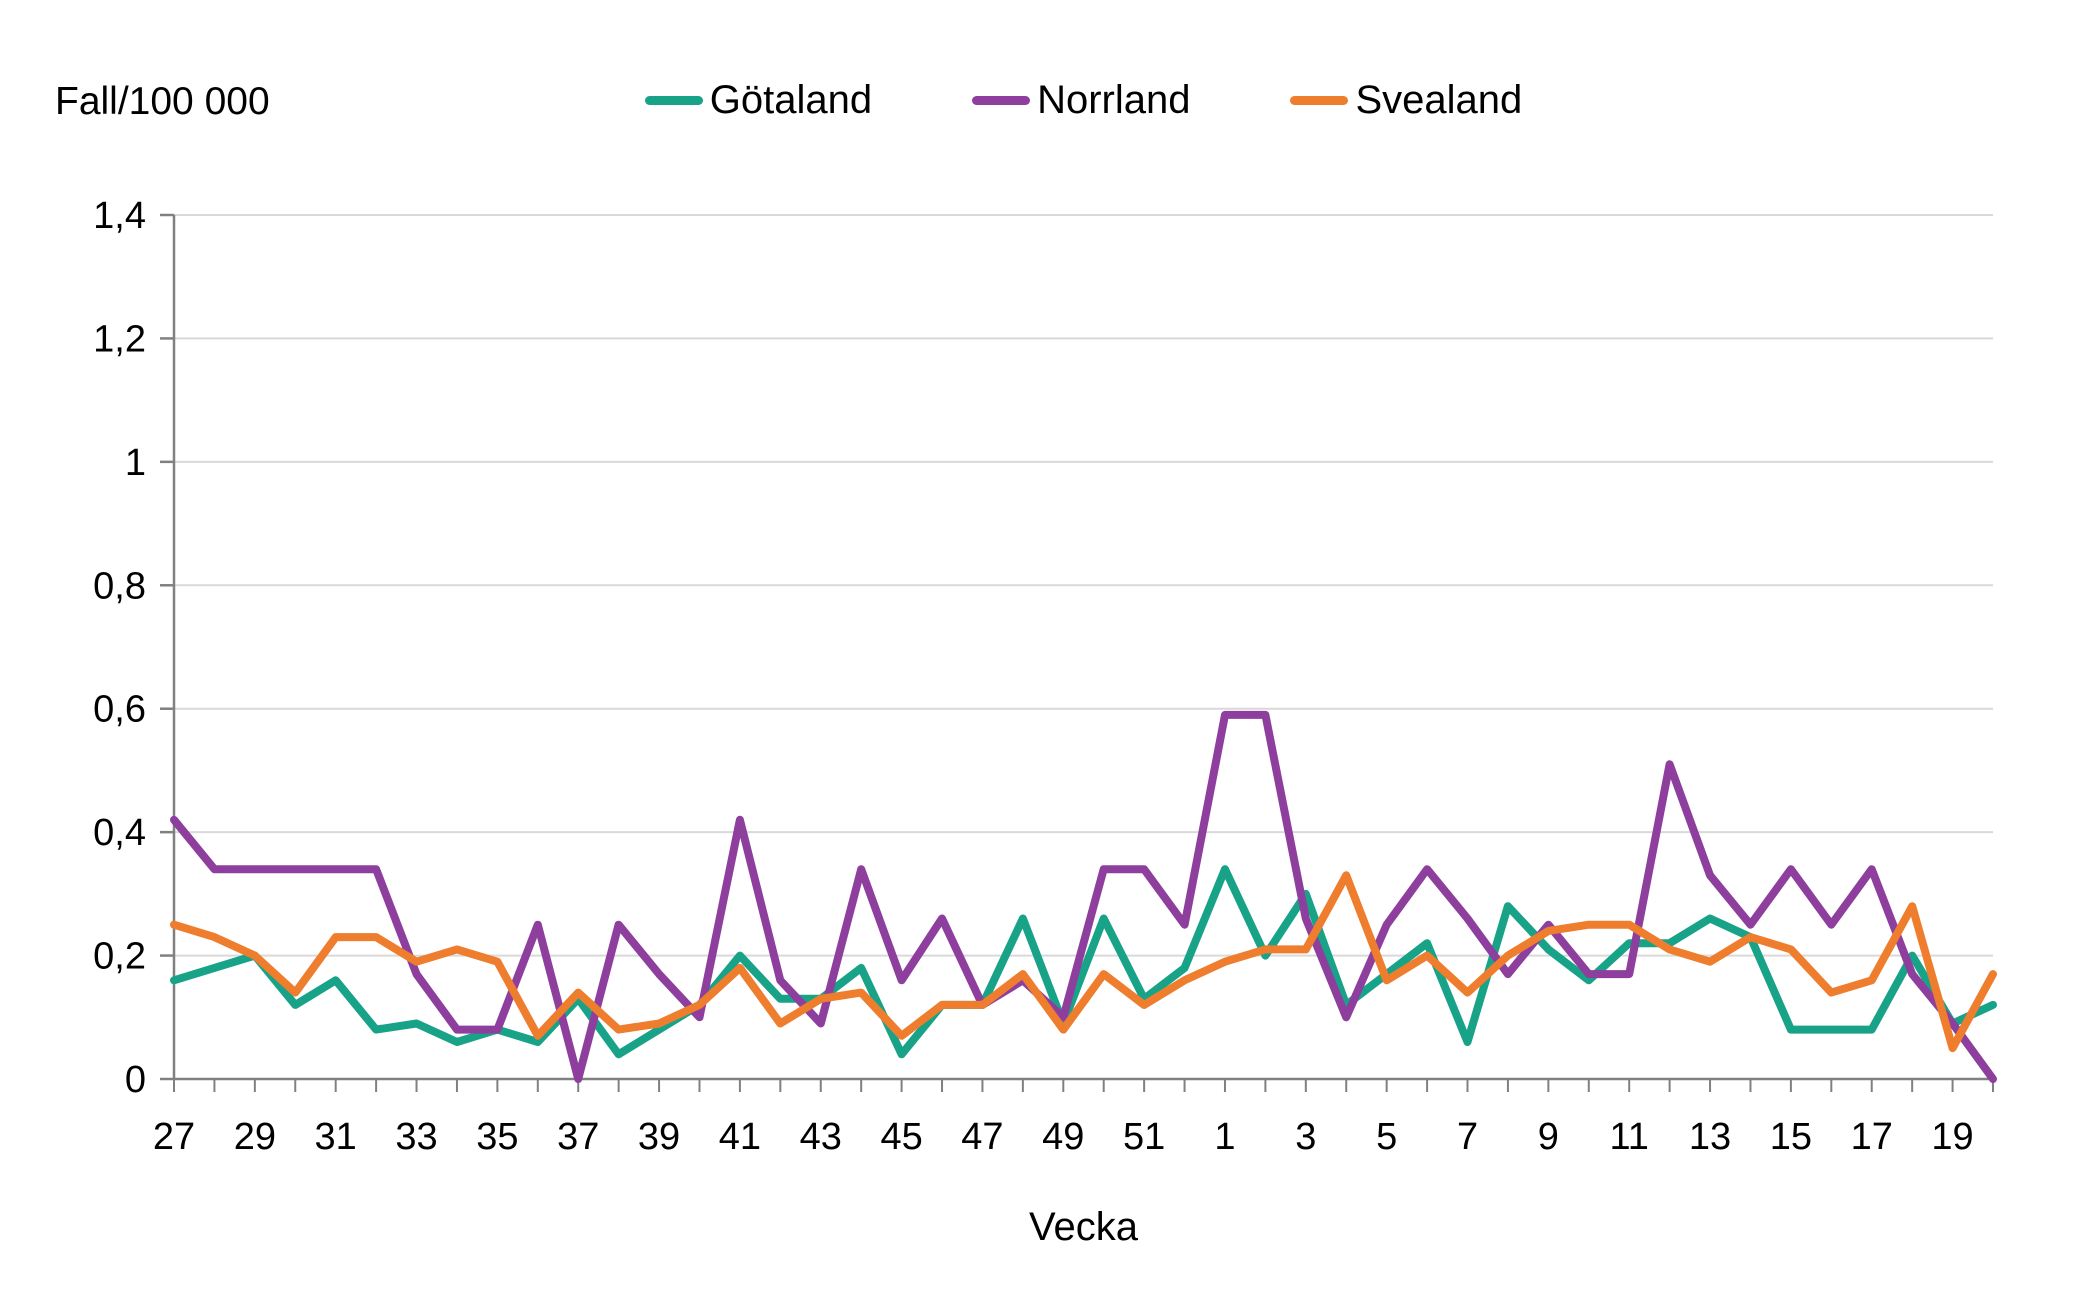 Image resolution: width=2085 pixels, height=1303 pixels. I want to click on x-tick-label: 41, so click(740, 1137).